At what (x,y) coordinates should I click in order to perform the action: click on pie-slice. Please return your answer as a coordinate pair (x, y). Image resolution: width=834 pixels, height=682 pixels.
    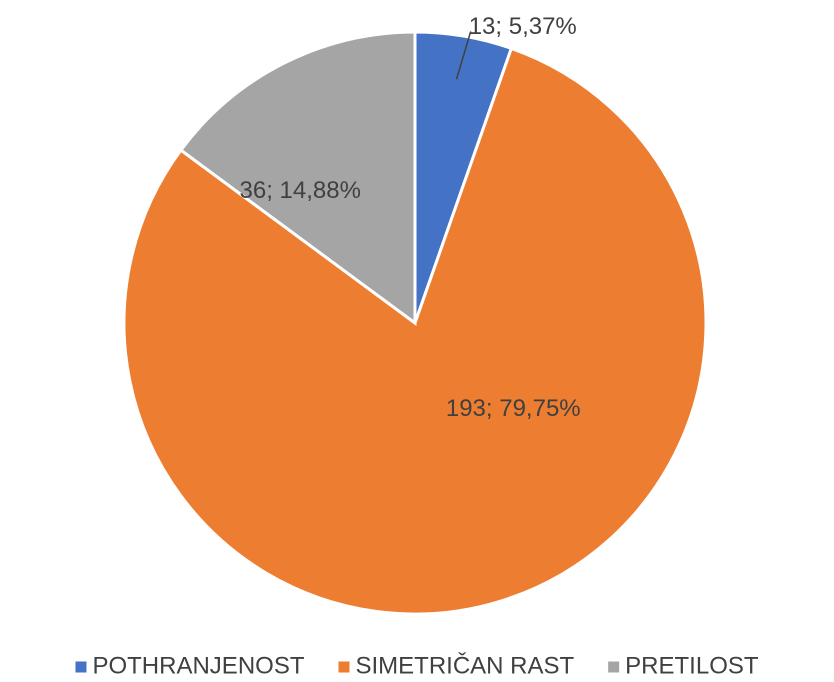
    Looking at the image, I should click on (297, 178).